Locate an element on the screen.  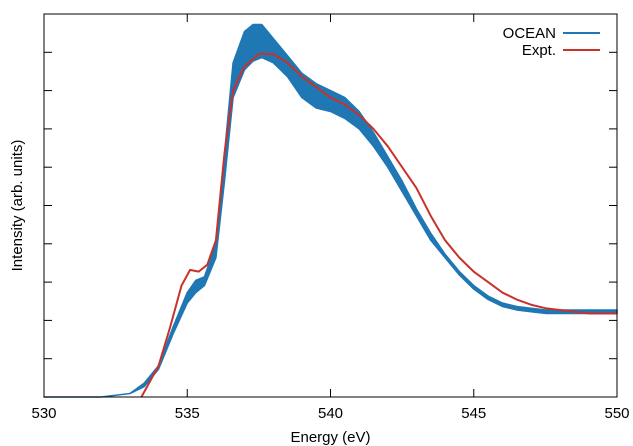
legend-label: OCEAN is located at coordinates (529, 33).